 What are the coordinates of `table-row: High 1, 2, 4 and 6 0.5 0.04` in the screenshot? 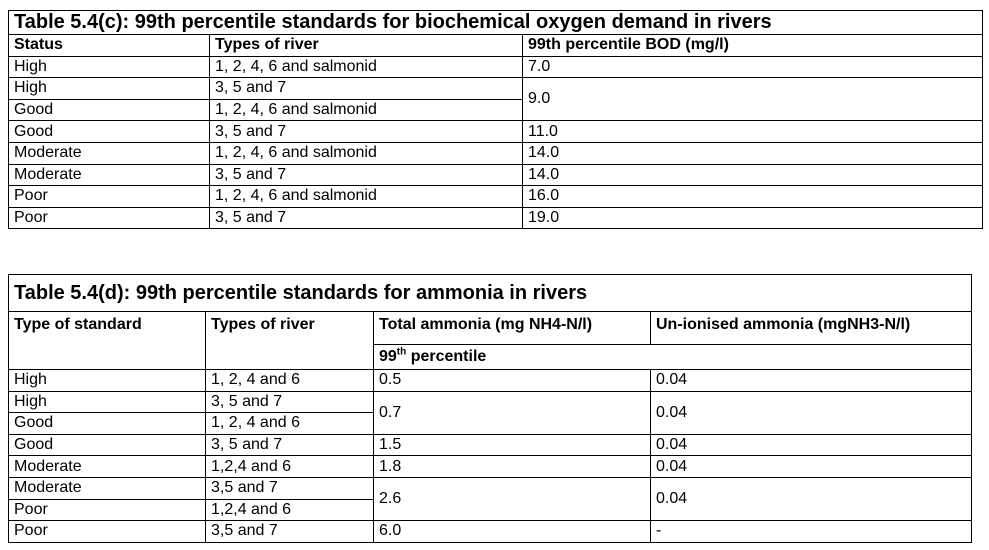 It's located at (490, 380).